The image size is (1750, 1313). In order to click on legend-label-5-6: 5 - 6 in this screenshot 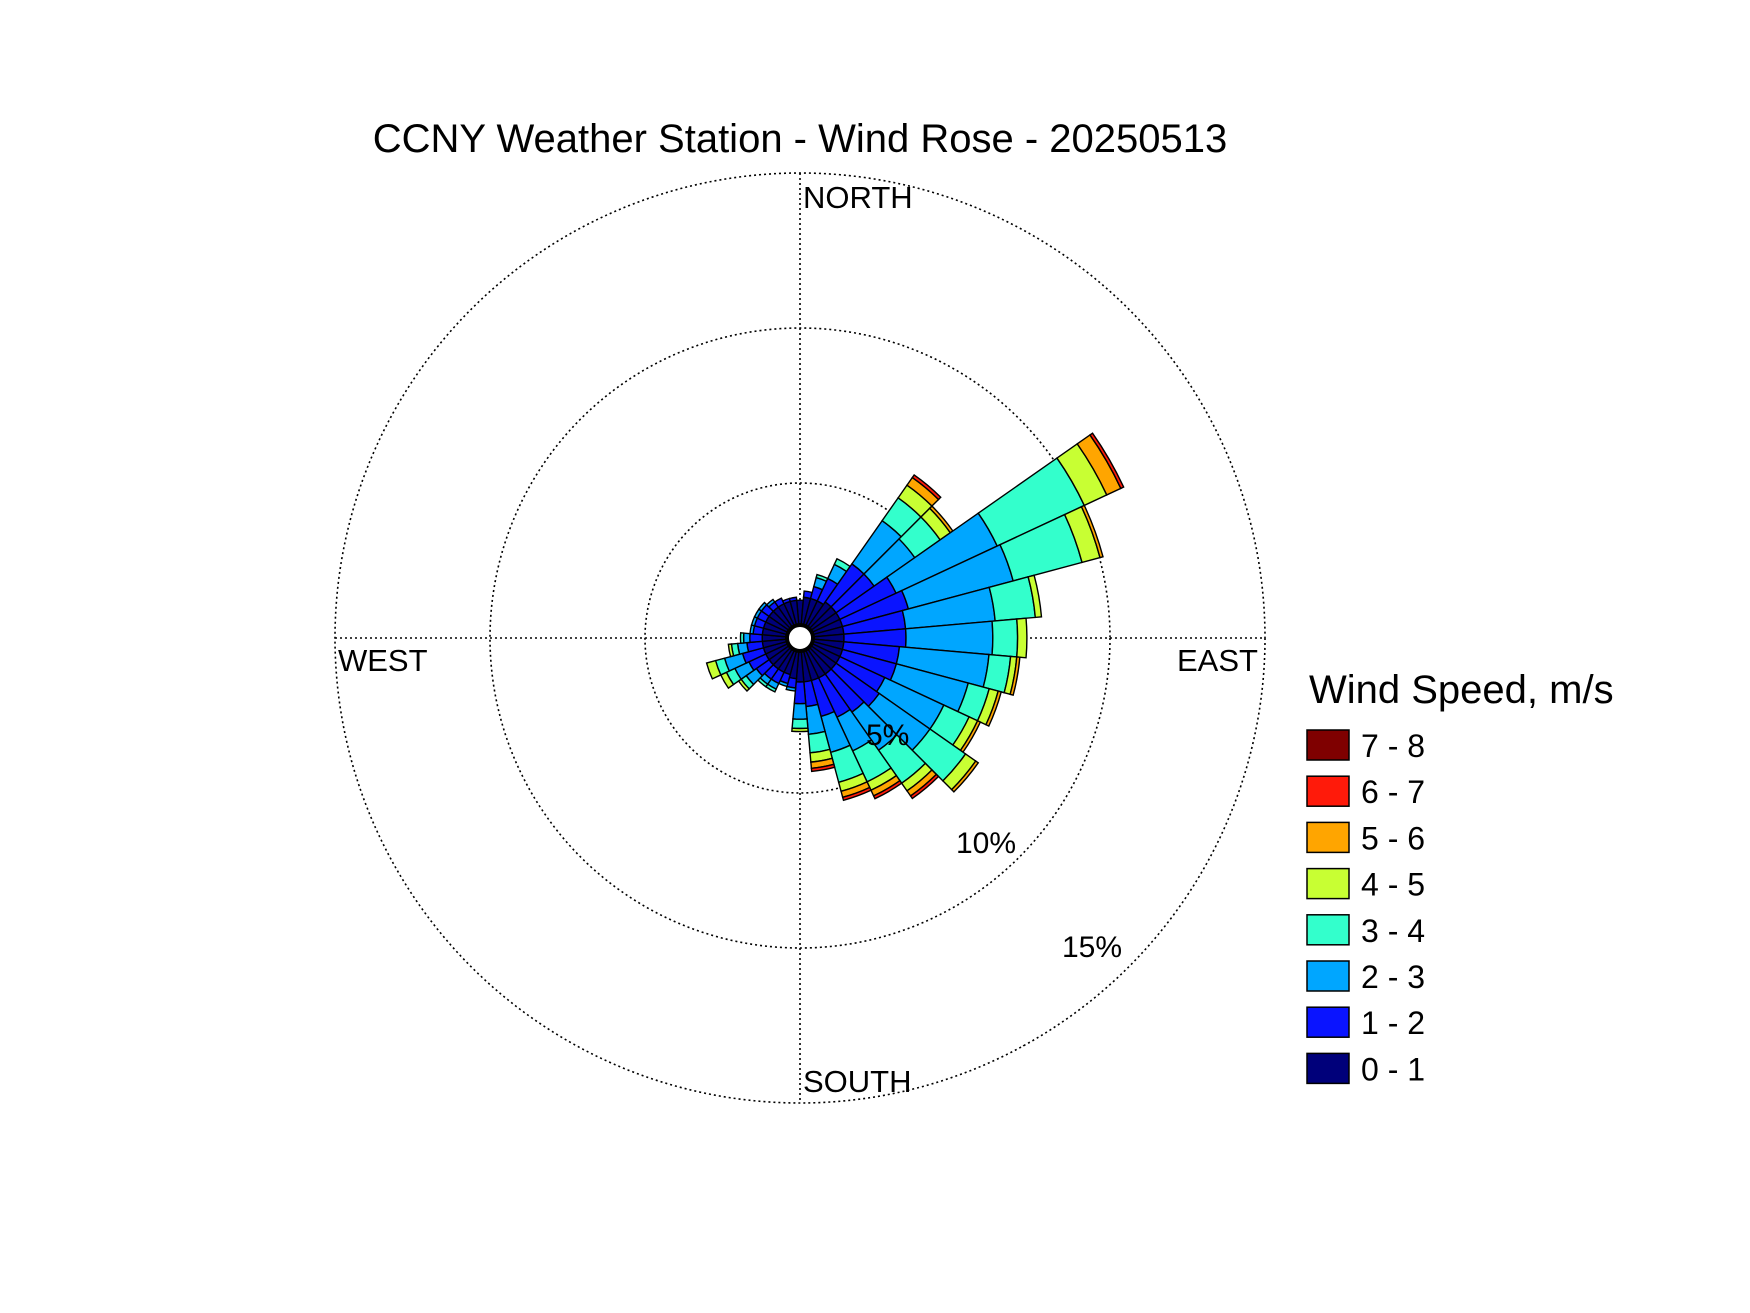, I will do `click(1393, 838)`.